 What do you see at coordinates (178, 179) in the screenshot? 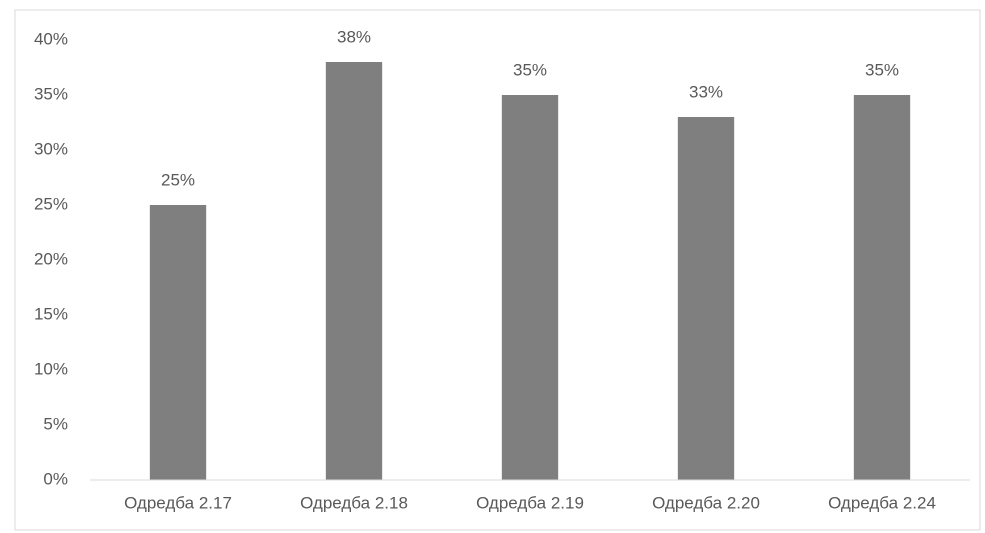
I see `data-label: 25%` at bounding box center [178, 179].